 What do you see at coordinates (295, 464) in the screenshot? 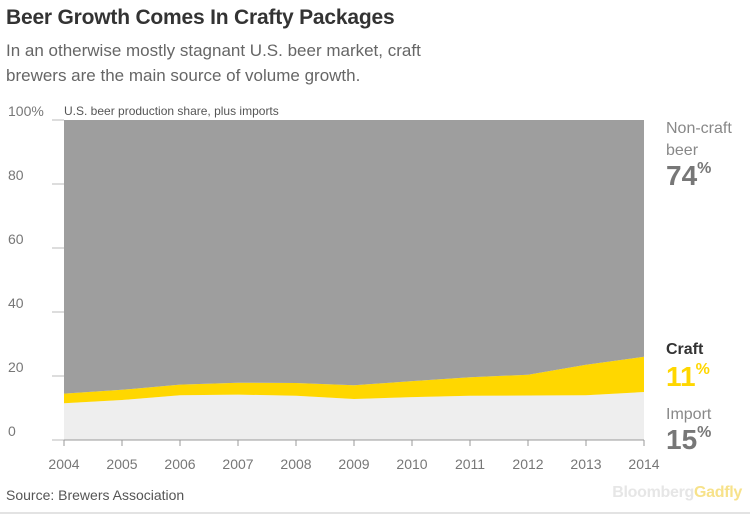
I see `x-tick-label: 2008` at bounding box center [295, 464].